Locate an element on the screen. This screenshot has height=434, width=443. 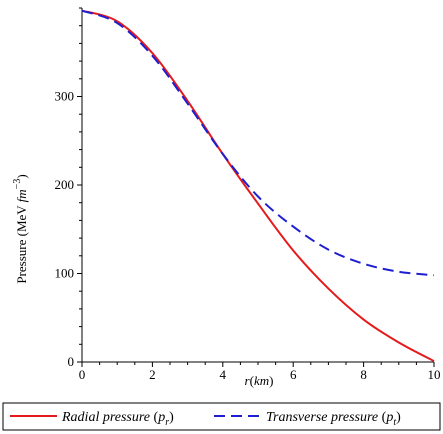
x-axis-label: r(km) is located at coordinates (259, 380).